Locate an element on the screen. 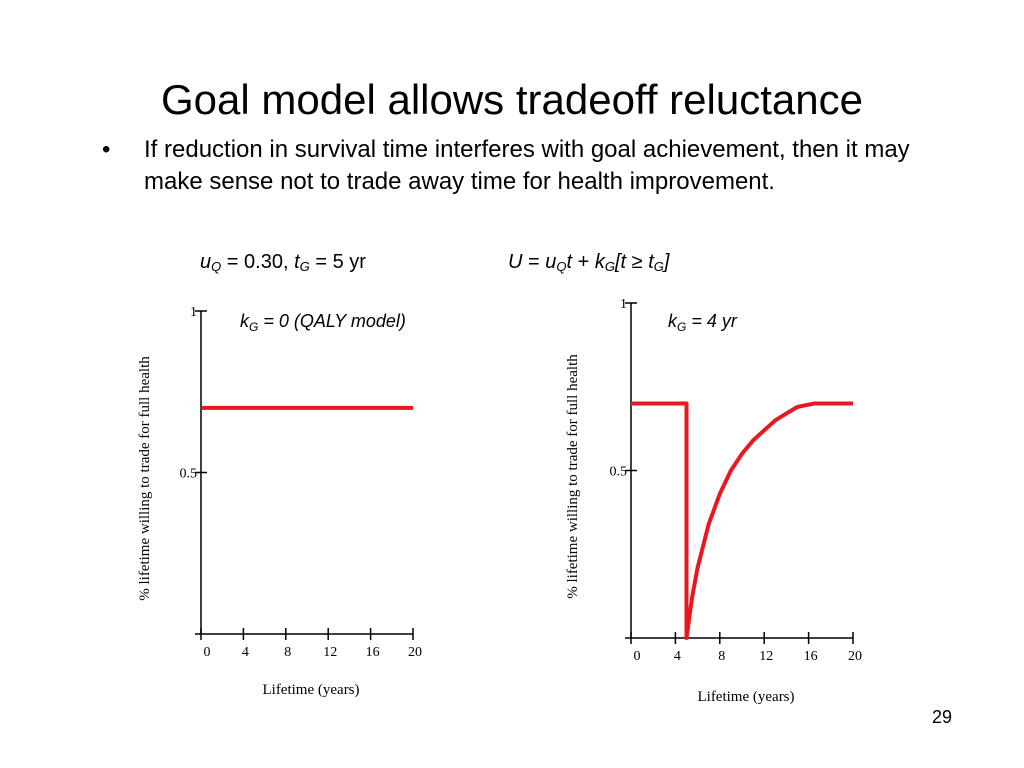 This screenshot has height=768, width=1024. uq-symbol: u is located at coordinates (206, 262).